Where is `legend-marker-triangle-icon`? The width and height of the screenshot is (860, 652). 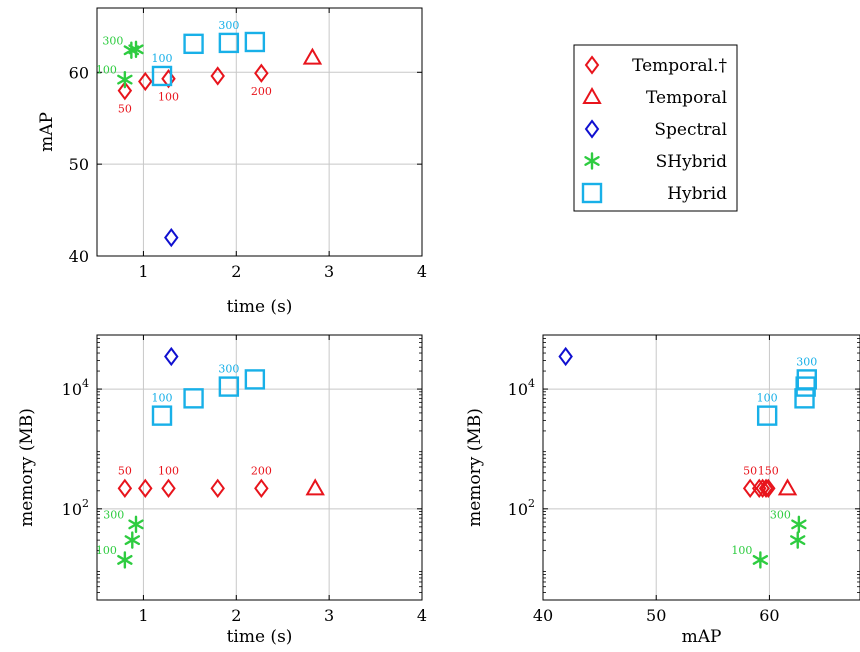
legend-marker-triangle-icon is located at coordinates (592, 95).